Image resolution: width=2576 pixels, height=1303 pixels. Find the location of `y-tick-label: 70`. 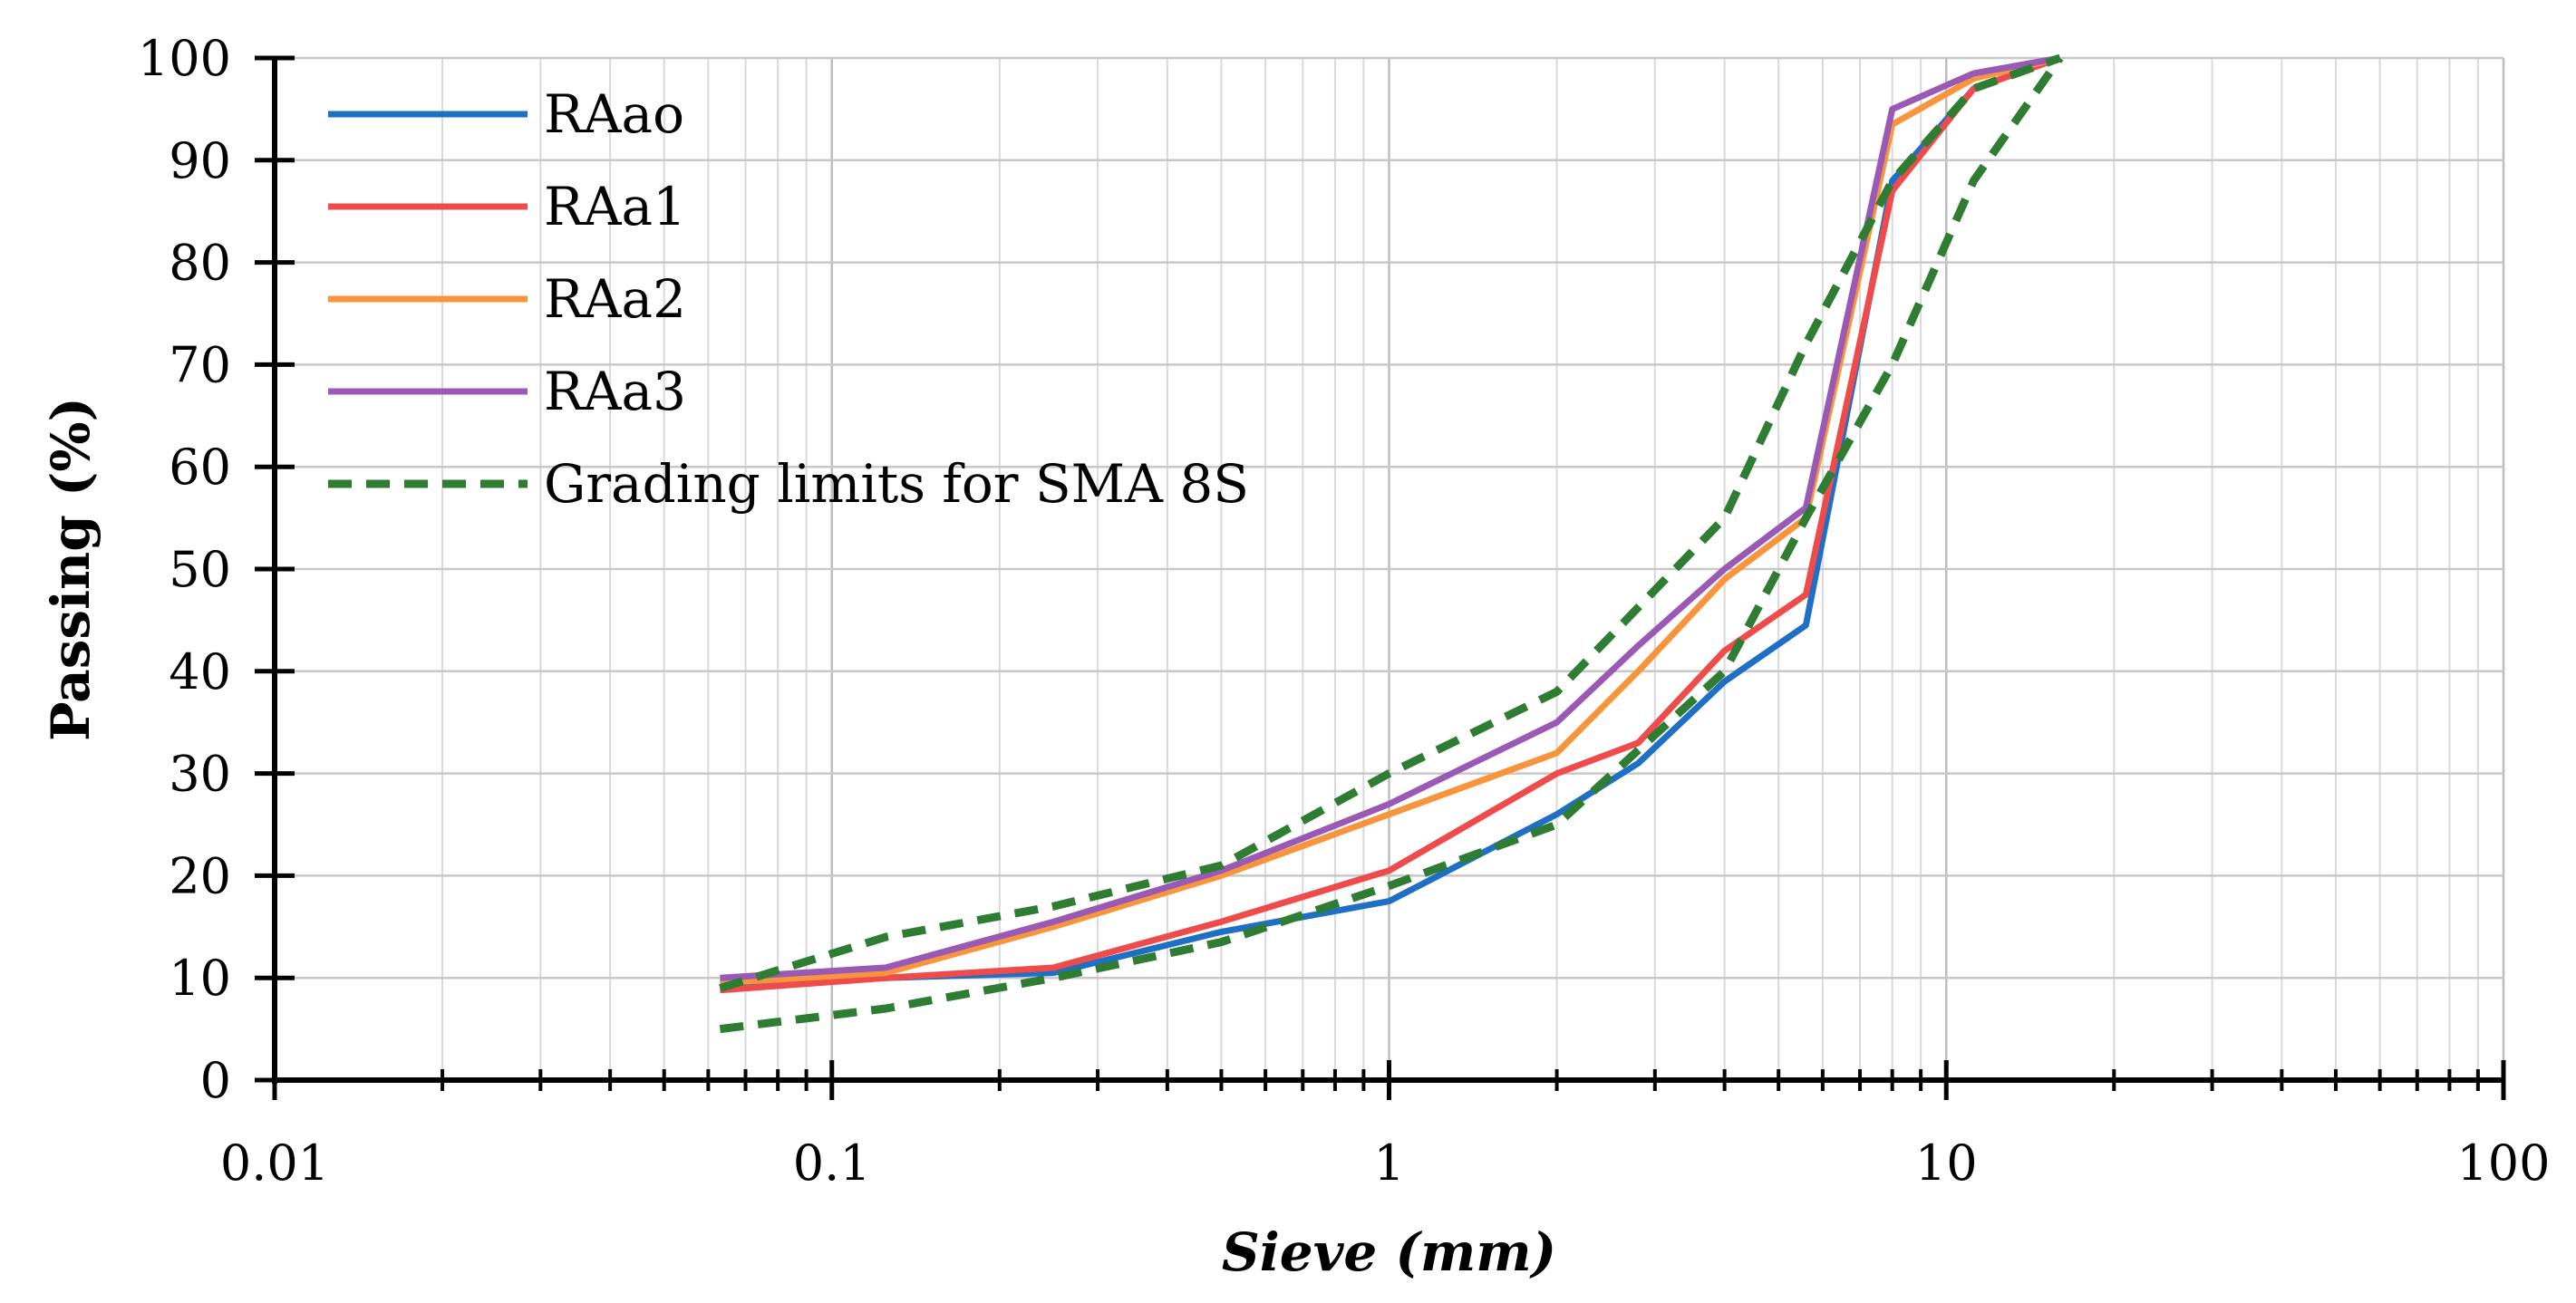

y-tick-label: 70 is located at coordinates (200, 364).